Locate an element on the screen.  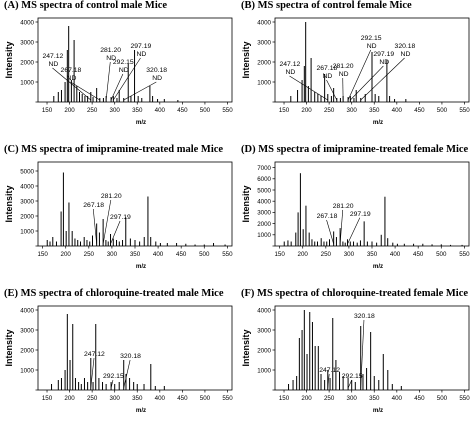
peak-annotation: 267.18 is located at coordinates (327, 216).